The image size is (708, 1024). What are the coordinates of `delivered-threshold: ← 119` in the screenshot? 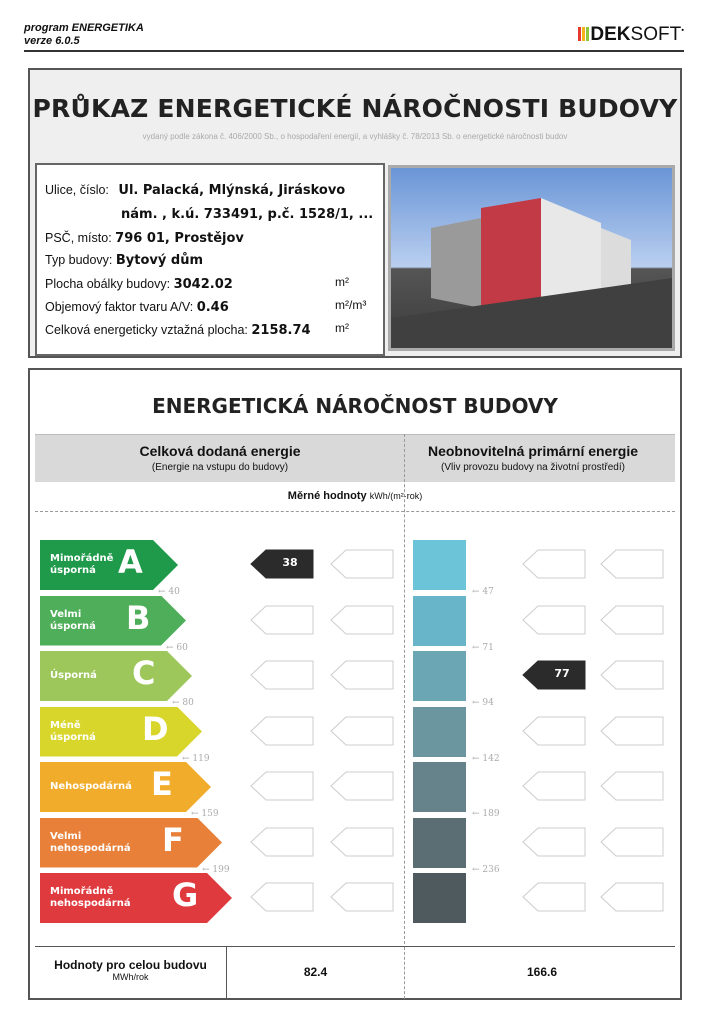 It's located at (196, 758).